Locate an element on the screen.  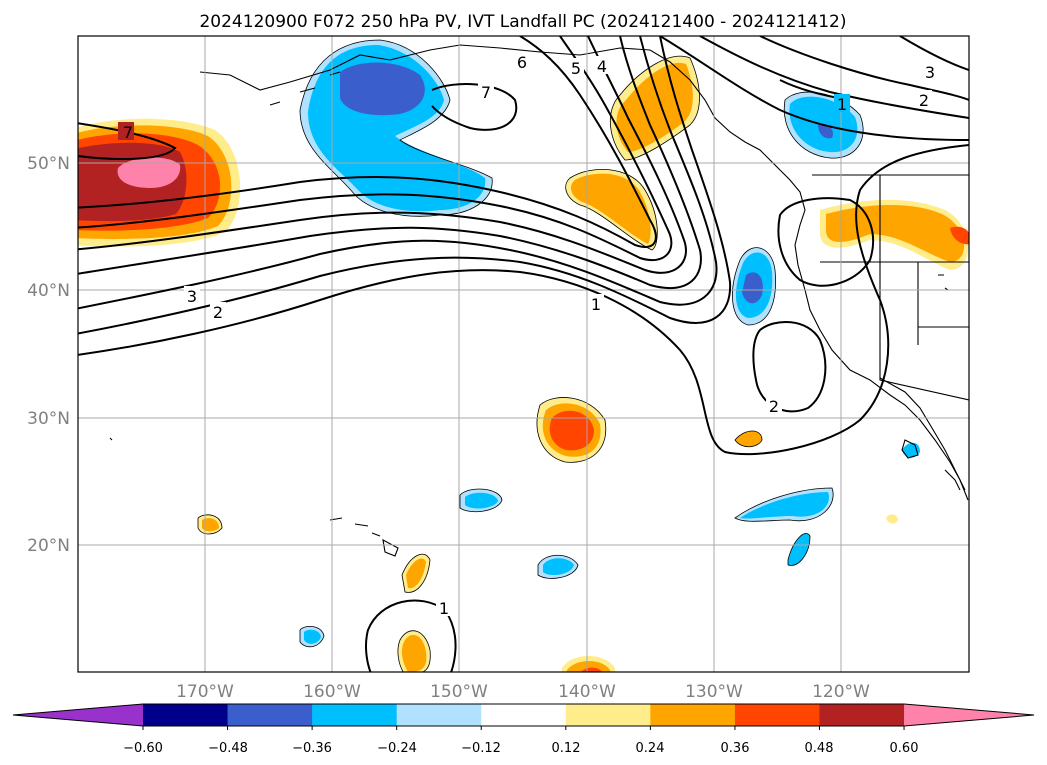
longitude-labels: 170°W 160°W 150°W 140°W 130°W 120°W is located at coordinates (523, 692).